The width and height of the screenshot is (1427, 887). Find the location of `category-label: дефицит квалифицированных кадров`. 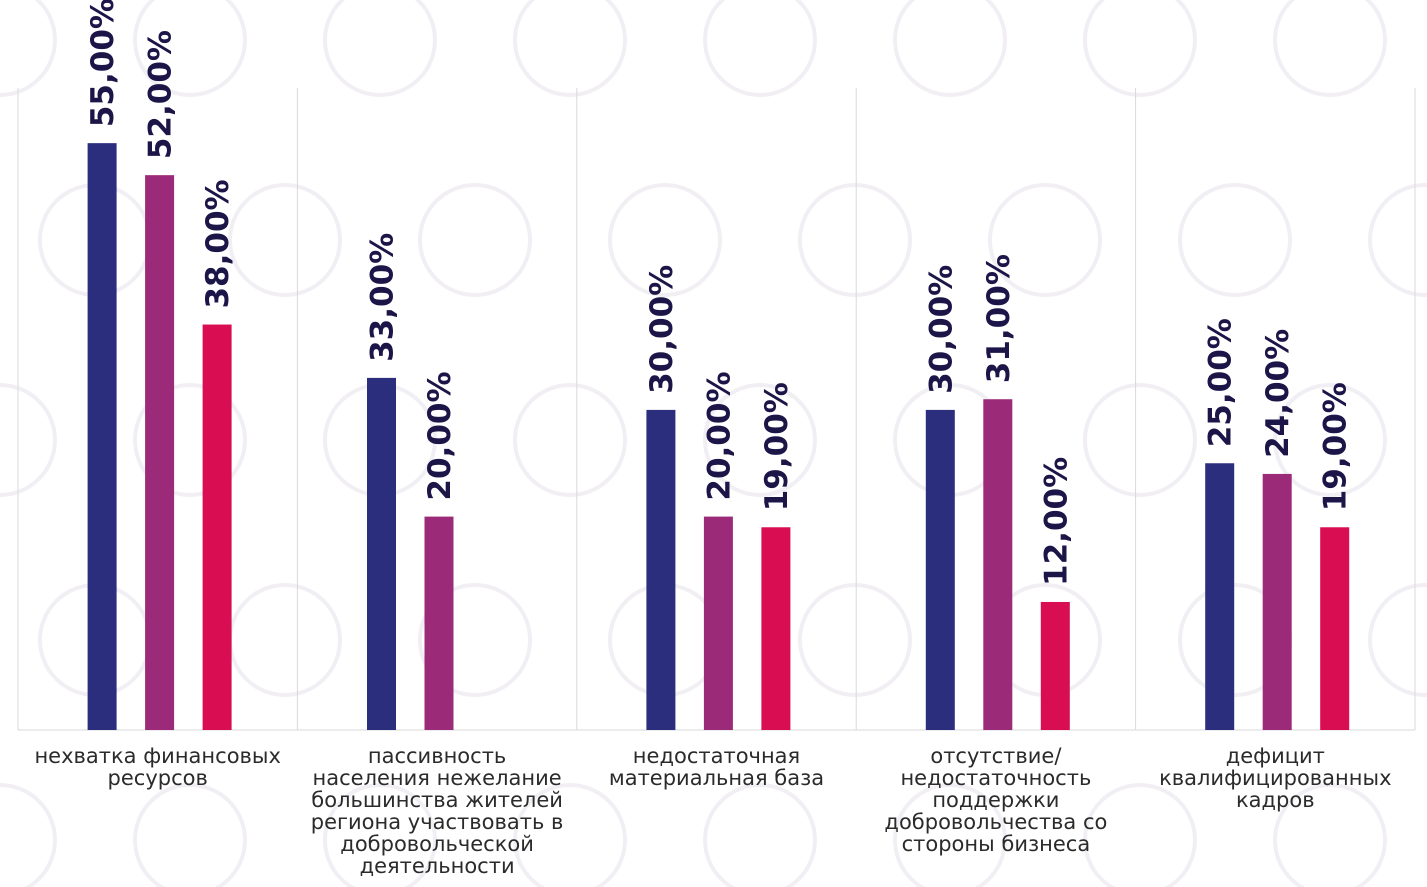

category-label: дефицит квалифицированных кадров is located at coordinates (1275, 778).